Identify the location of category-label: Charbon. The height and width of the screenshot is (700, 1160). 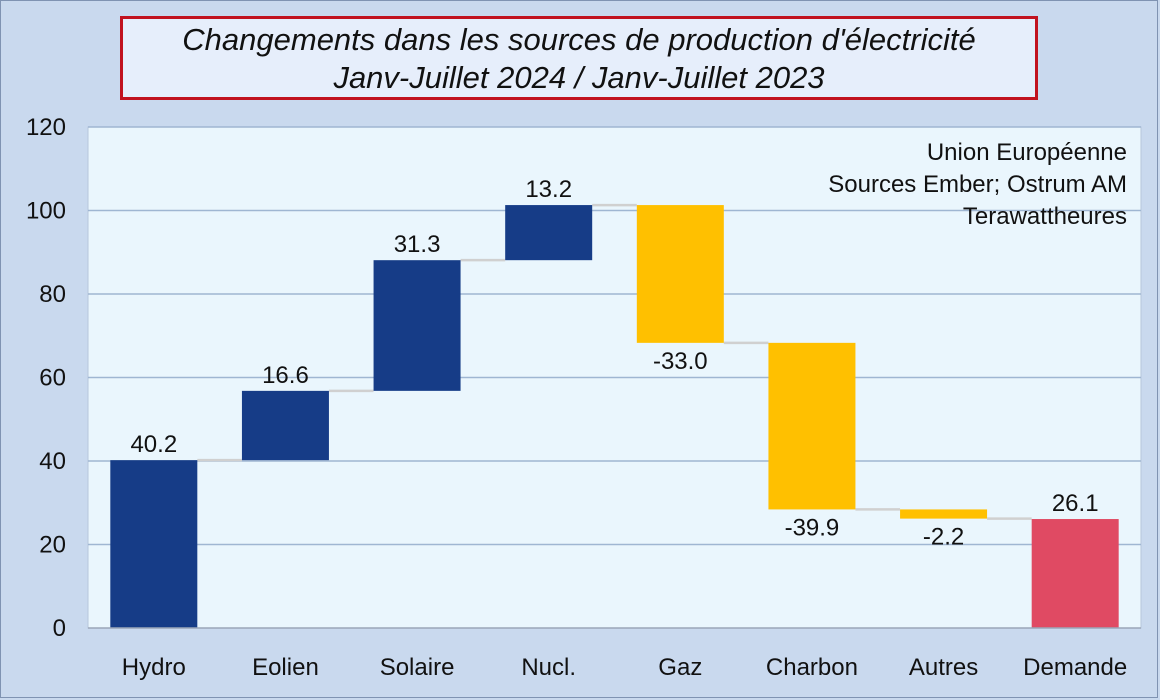
(812, 667).